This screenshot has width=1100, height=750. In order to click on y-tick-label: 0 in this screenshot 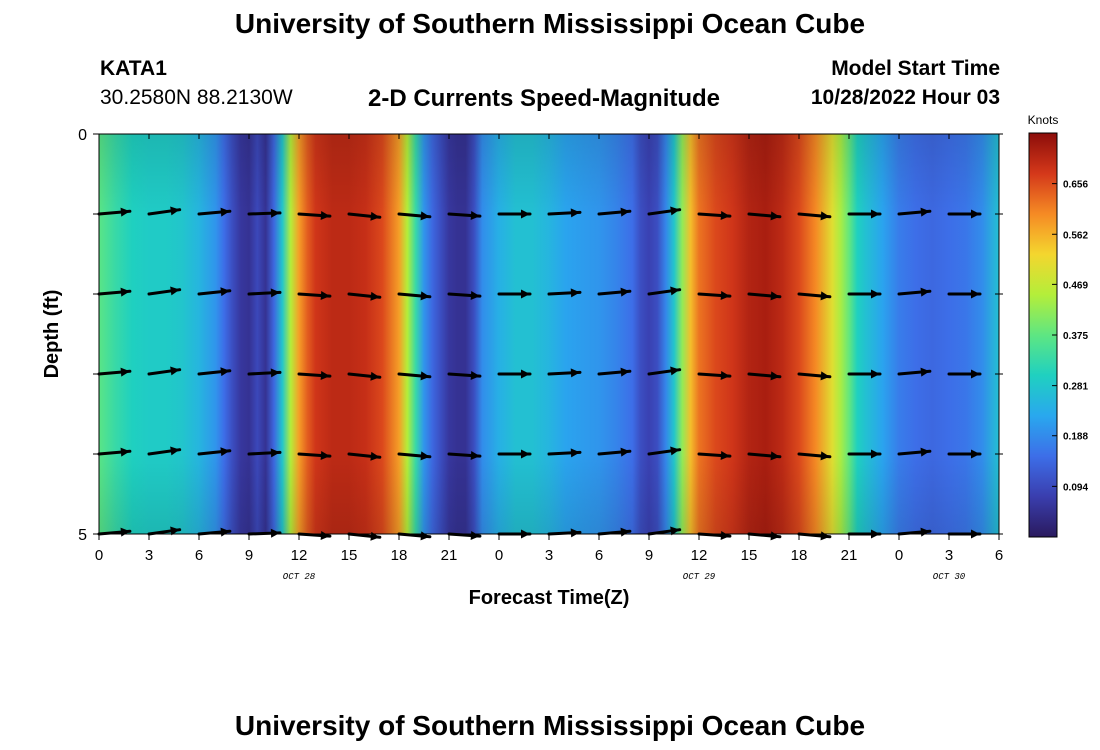, I will do `click(82, 135)`.